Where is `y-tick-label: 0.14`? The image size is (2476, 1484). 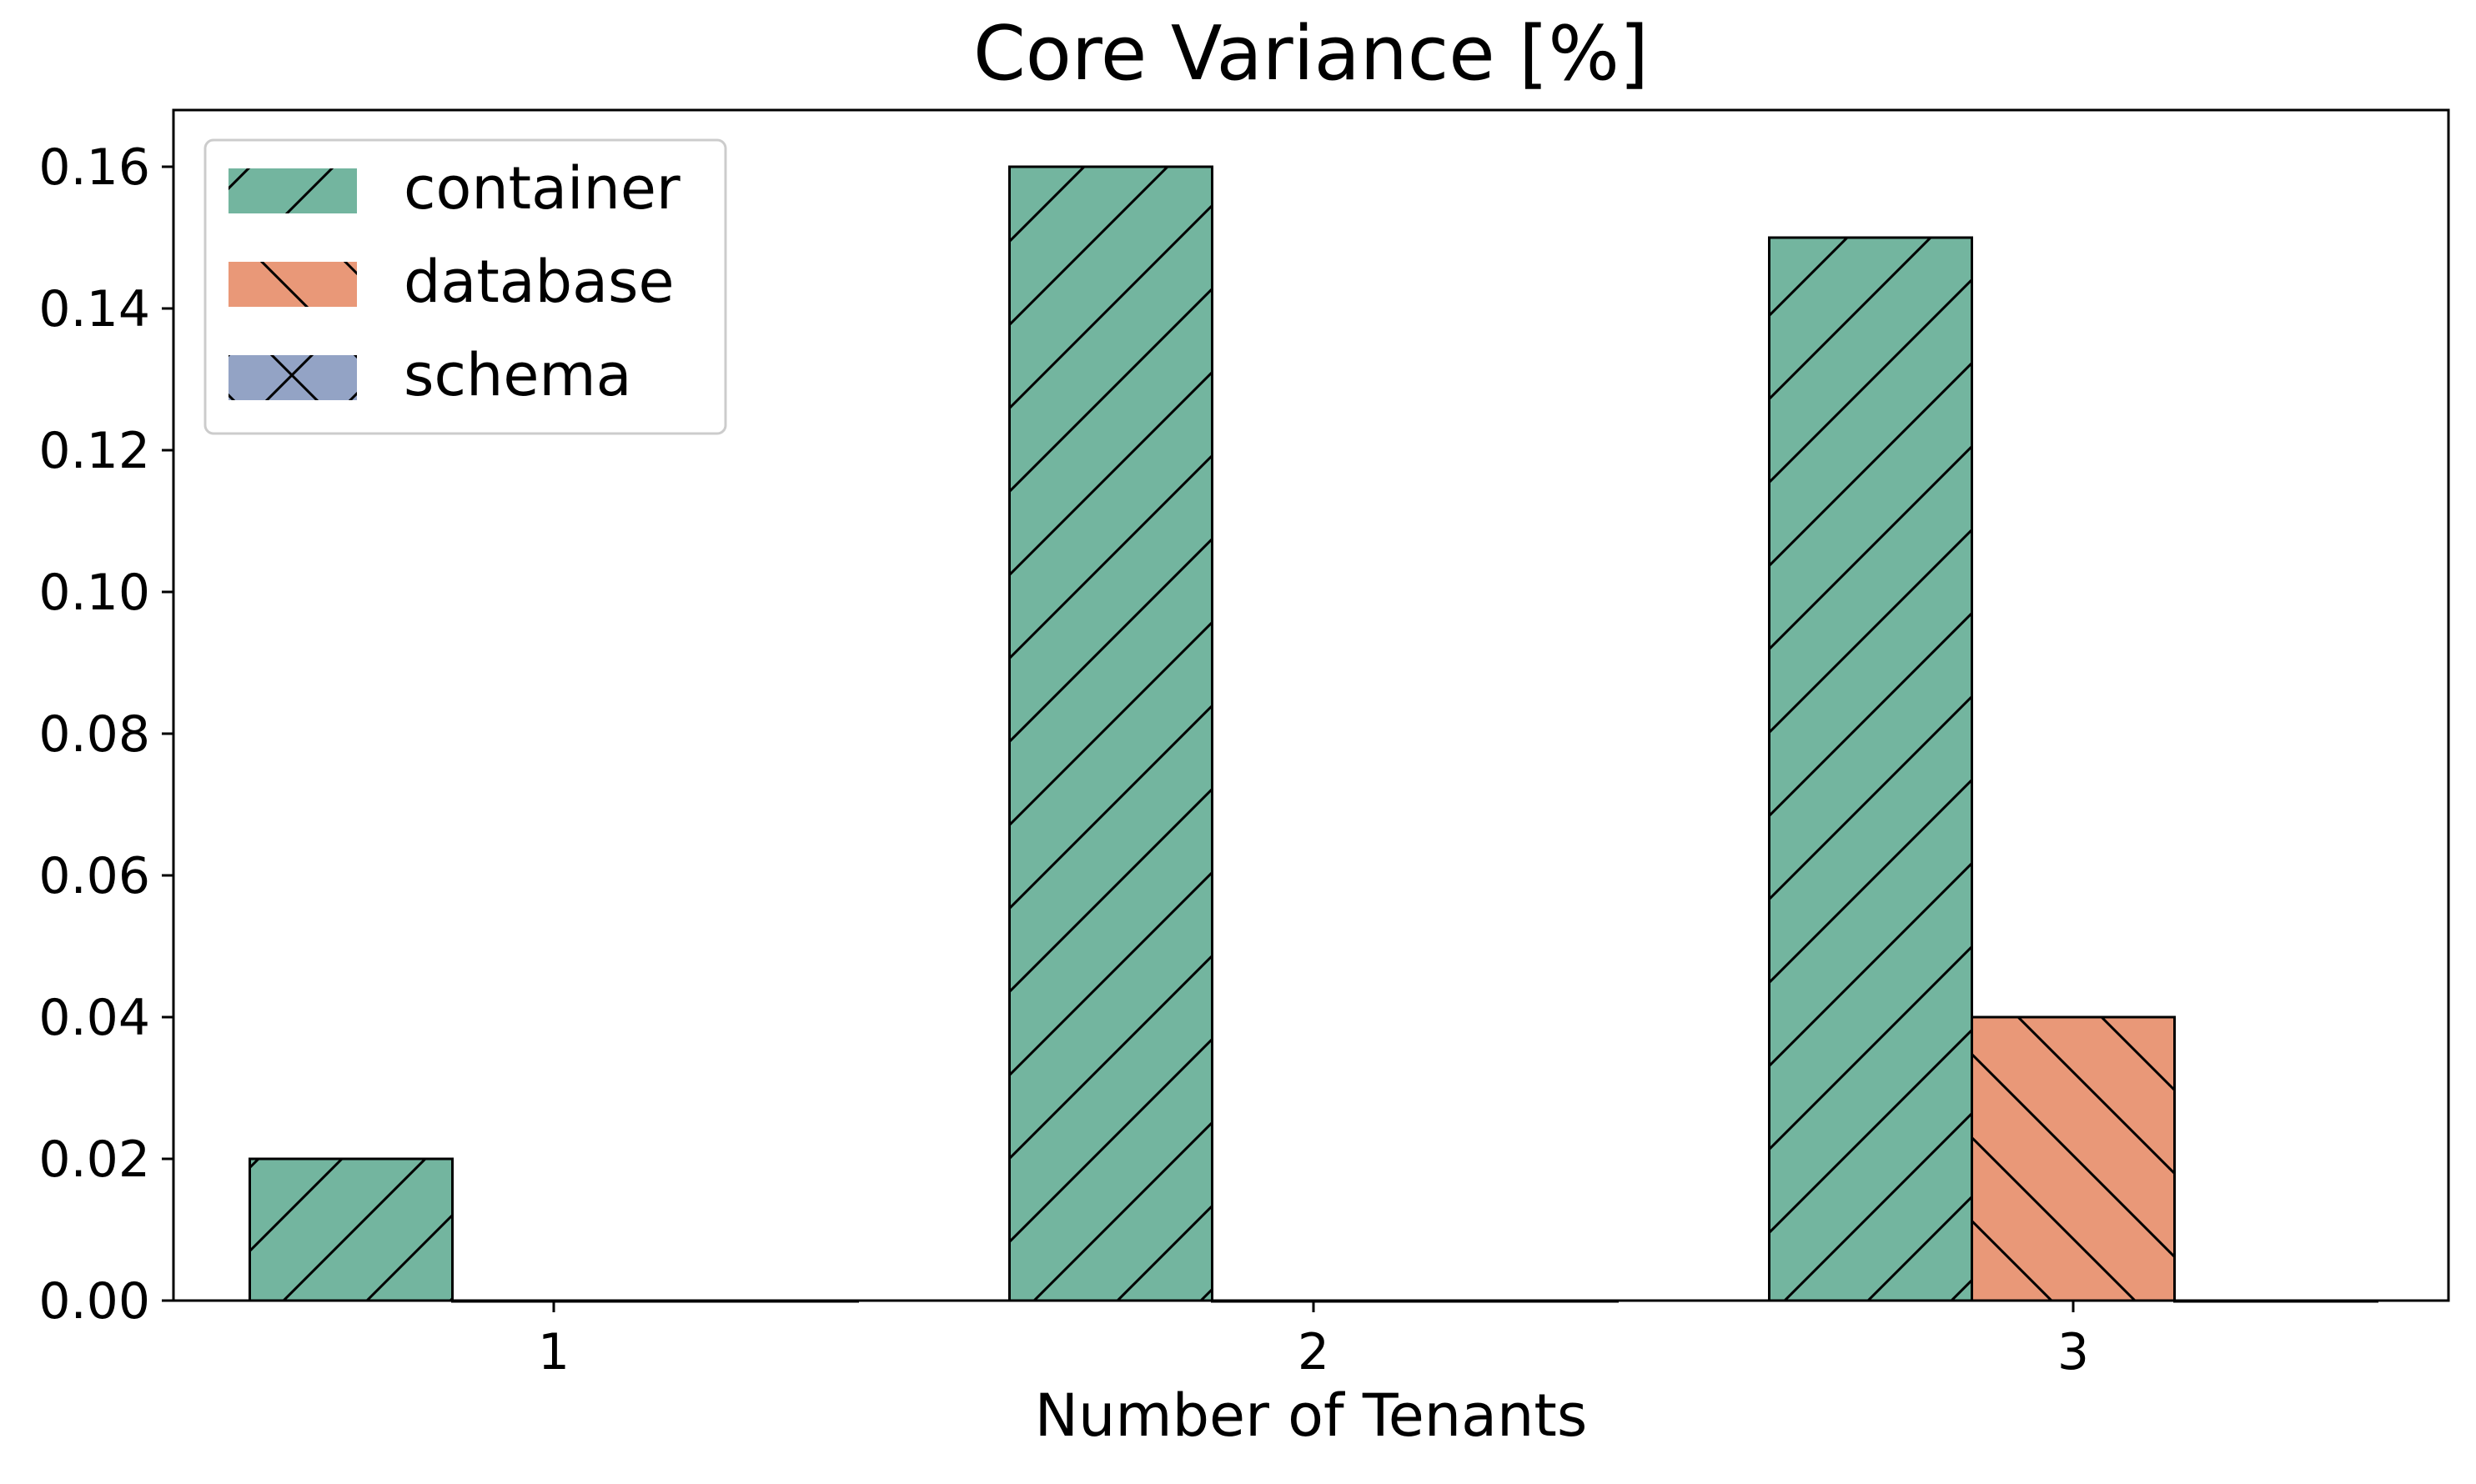
y-tick-label: 0.14 is located at coordinates (94, 309).